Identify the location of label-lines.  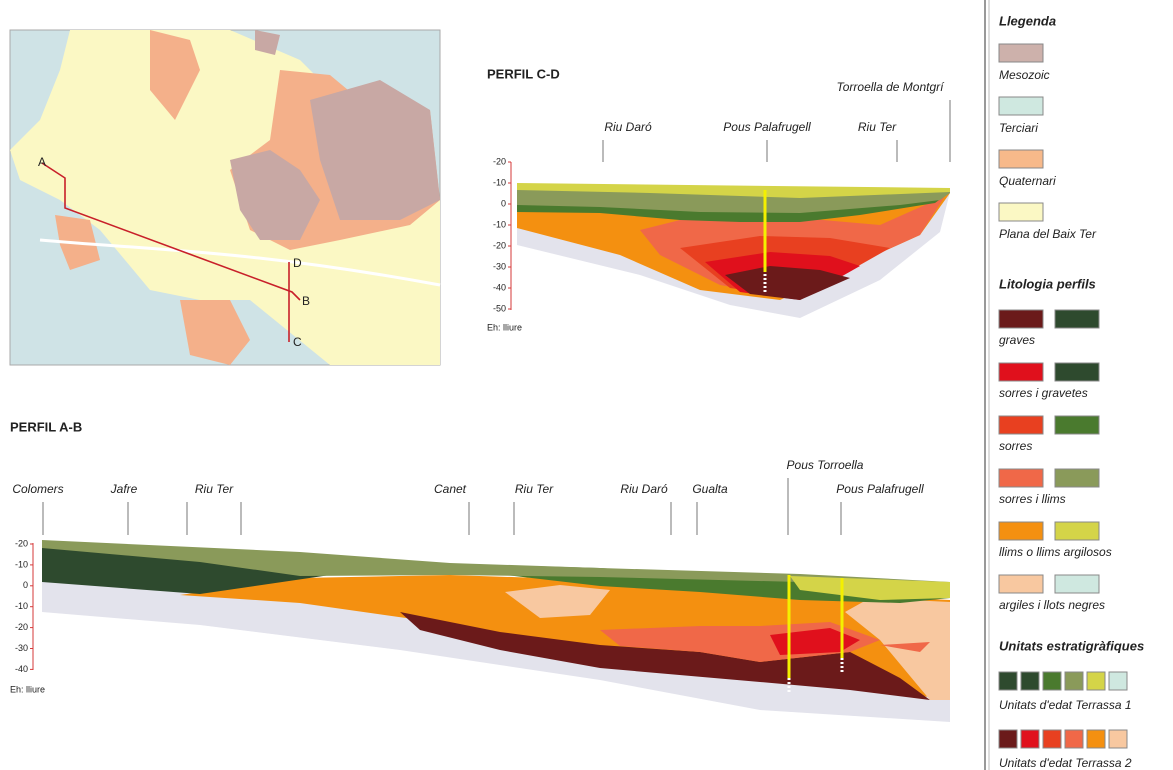
(442, 506).